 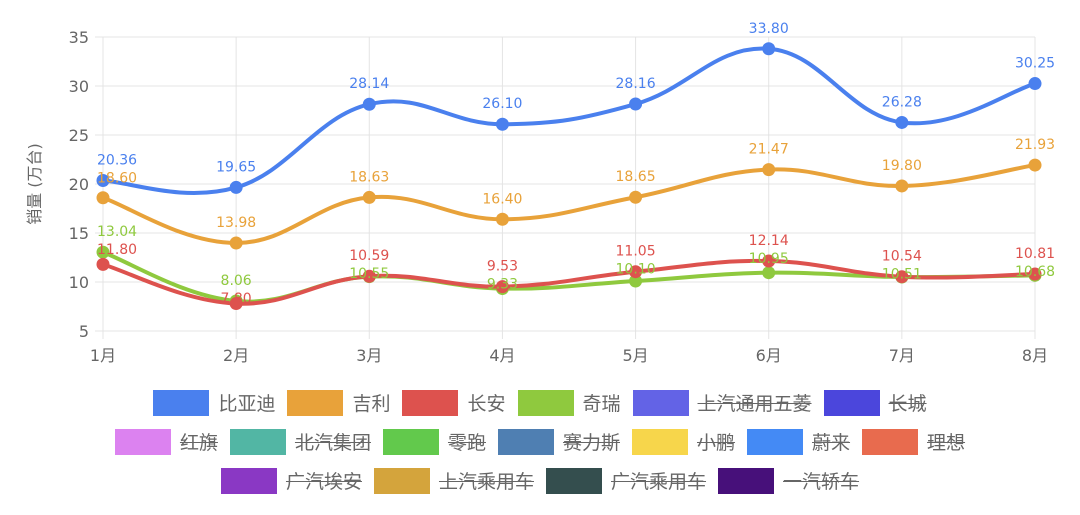 I want to click on data-label: 10.10, so click(x=636, y=270).